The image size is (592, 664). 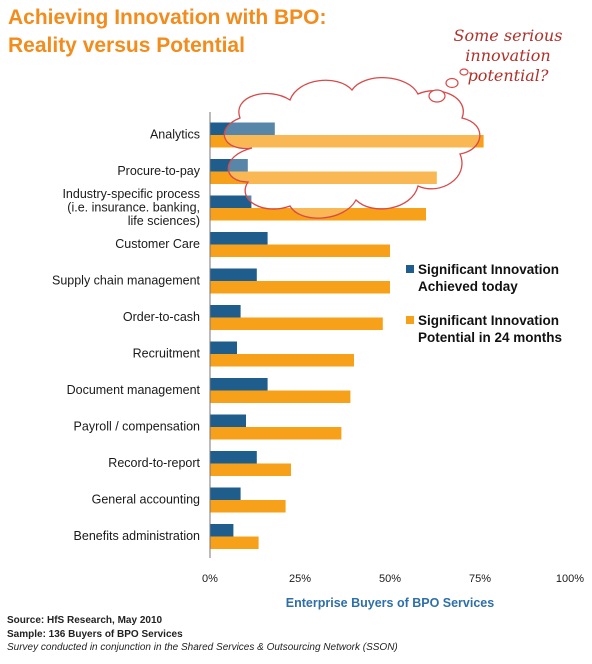 What do you see at coordinates (490, 337) in the screenshot?
I see `legend-label-potential-line-1: Potential in 24 months` at bounding box center [490, 337].